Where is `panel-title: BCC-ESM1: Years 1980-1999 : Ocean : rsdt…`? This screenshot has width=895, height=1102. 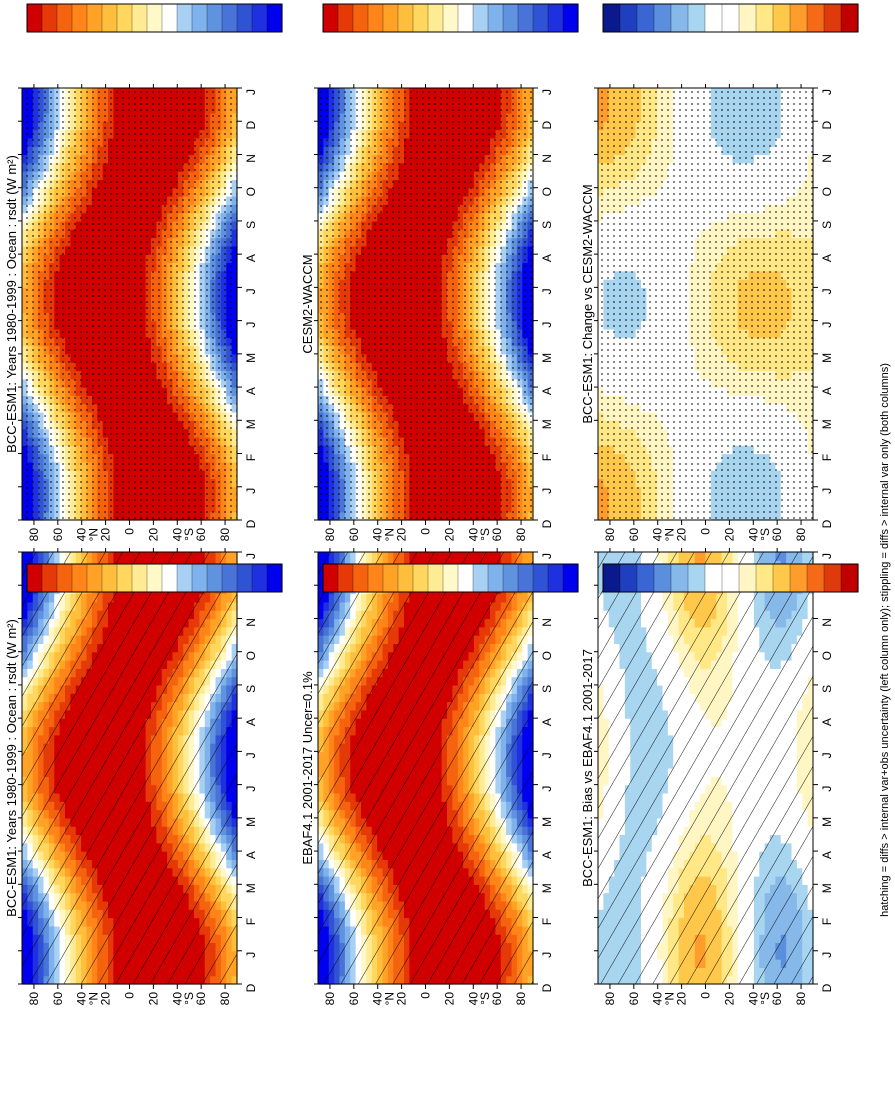 panel-title: BCC-ESM1: Years 1980-1999 : Ocean : rsdt… is located at coordinates (11, 768).